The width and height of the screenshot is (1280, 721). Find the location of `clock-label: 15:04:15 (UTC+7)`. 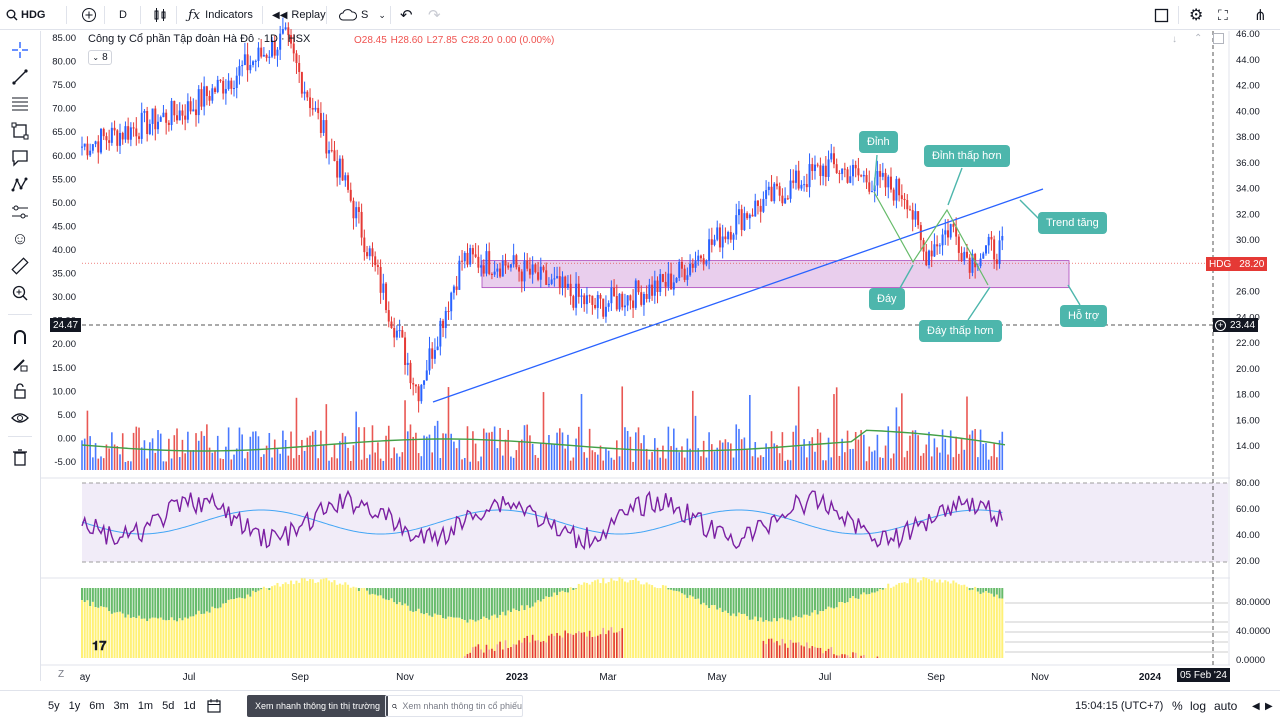

clock-label: 15:04:15 (UTC+7) is located at coordinates (1119, 706).